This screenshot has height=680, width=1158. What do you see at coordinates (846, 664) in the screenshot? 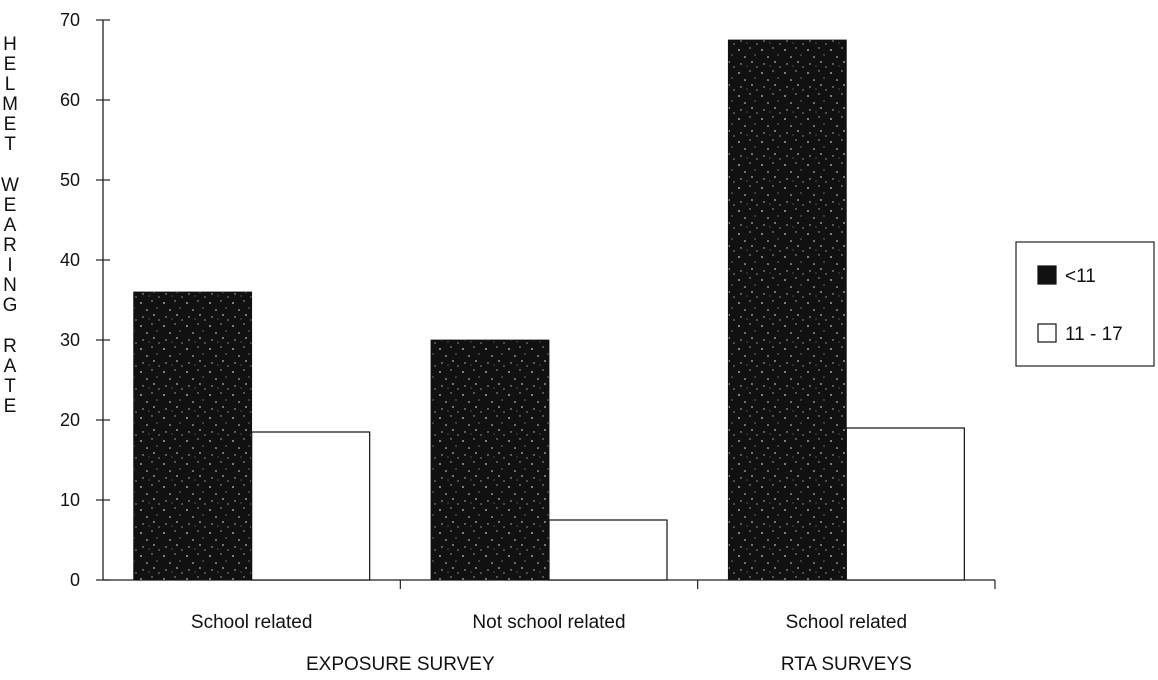
I see `x-group-label: RTA SURVEYS` at bounding box center [846, 664].